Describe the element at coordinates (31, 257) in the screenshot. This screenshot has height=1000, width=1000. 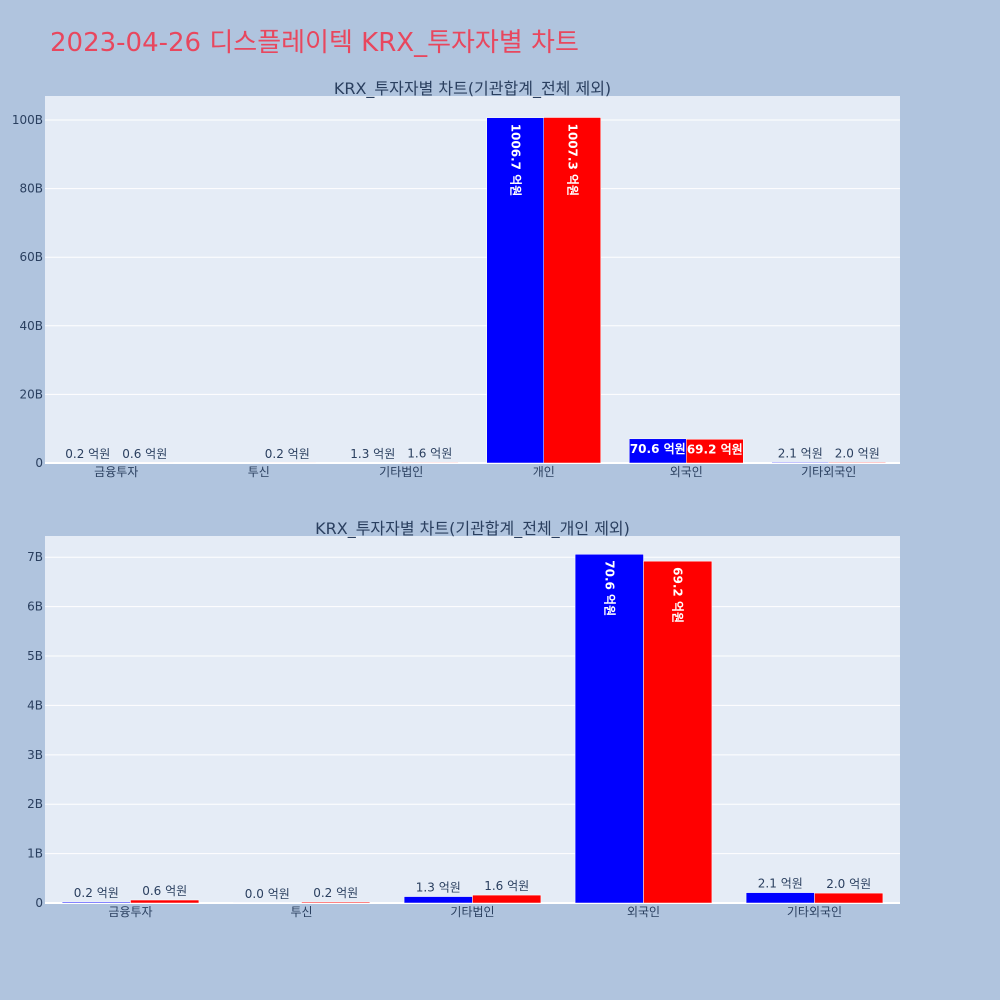
I see `y-tick-label: 60B` at that location.